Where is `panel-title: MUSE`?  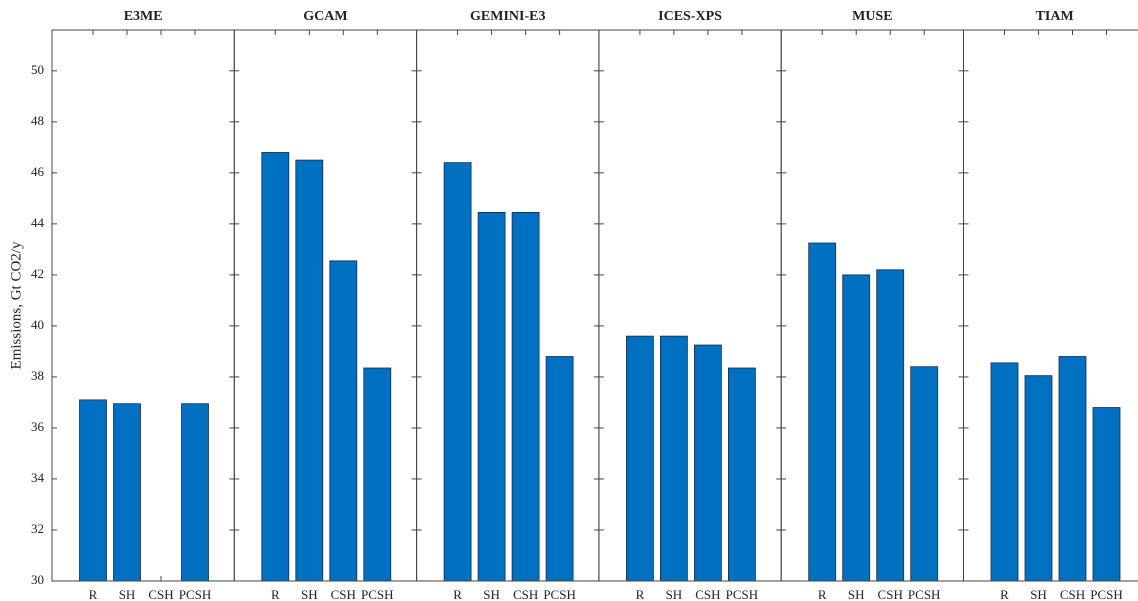 panel-title: MUSE is located at coordinates (872, 16).